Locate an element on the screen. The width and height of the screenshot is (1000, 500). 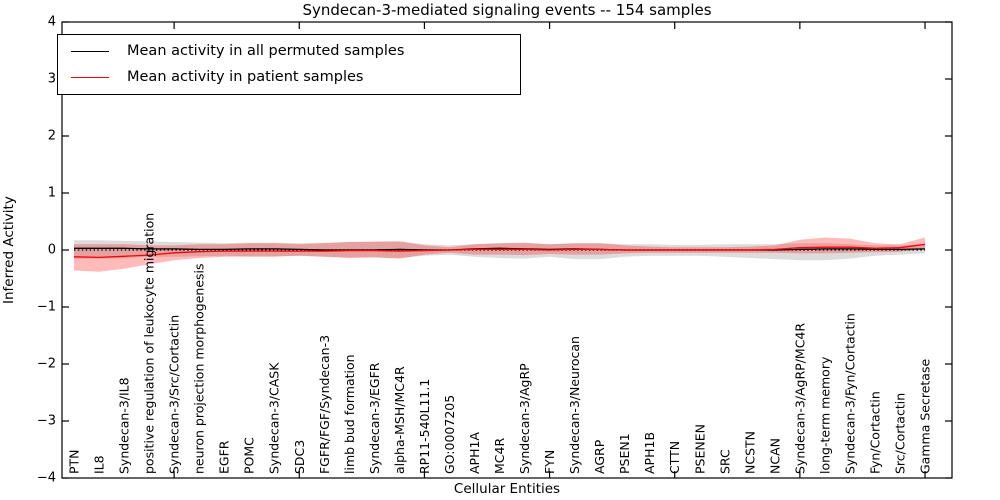
category-label: limb bud formation is located at coordinates (349, 414).